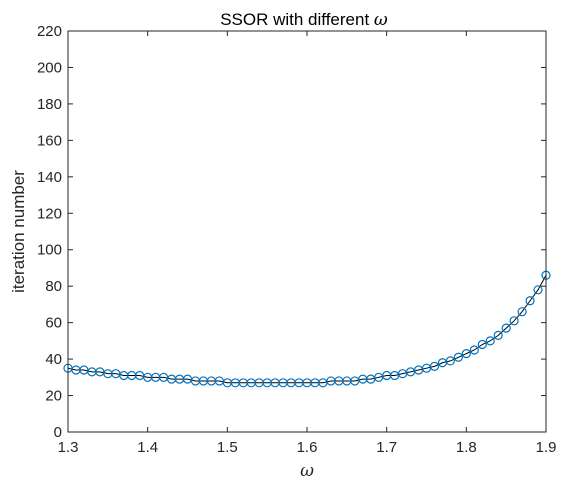 This screenshot has width=562, height=485. Describe the element at coordinates (49, 104) in the screenshot. I see `y-tick-label-9: 180` at that location.